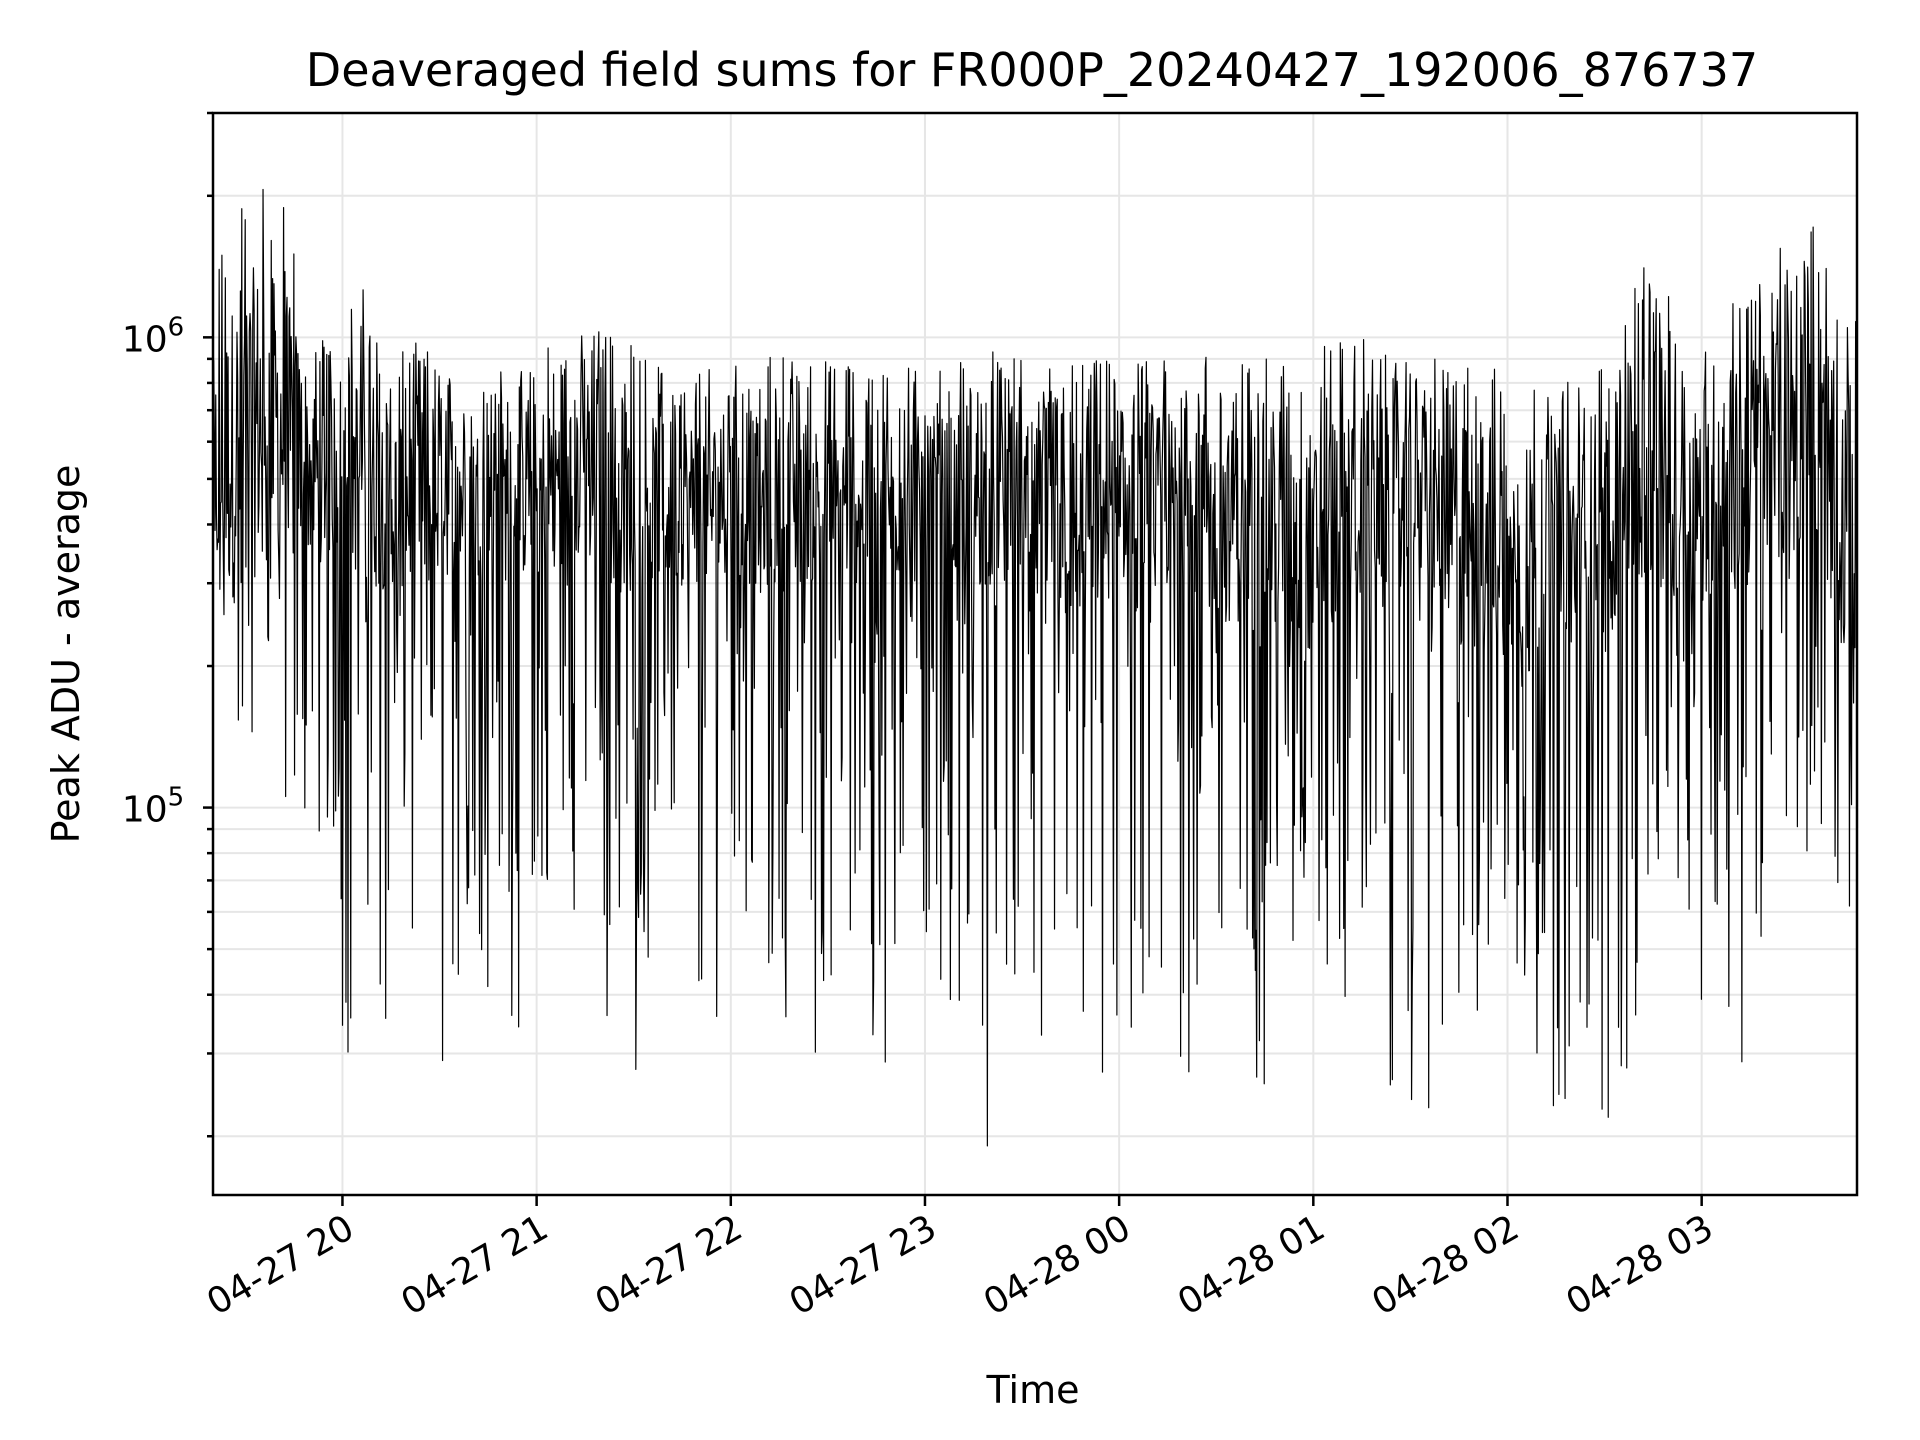 This screenshot has width=1920, height=1440. I want to click on x-axis-label: Time, so click(1033, 1390).